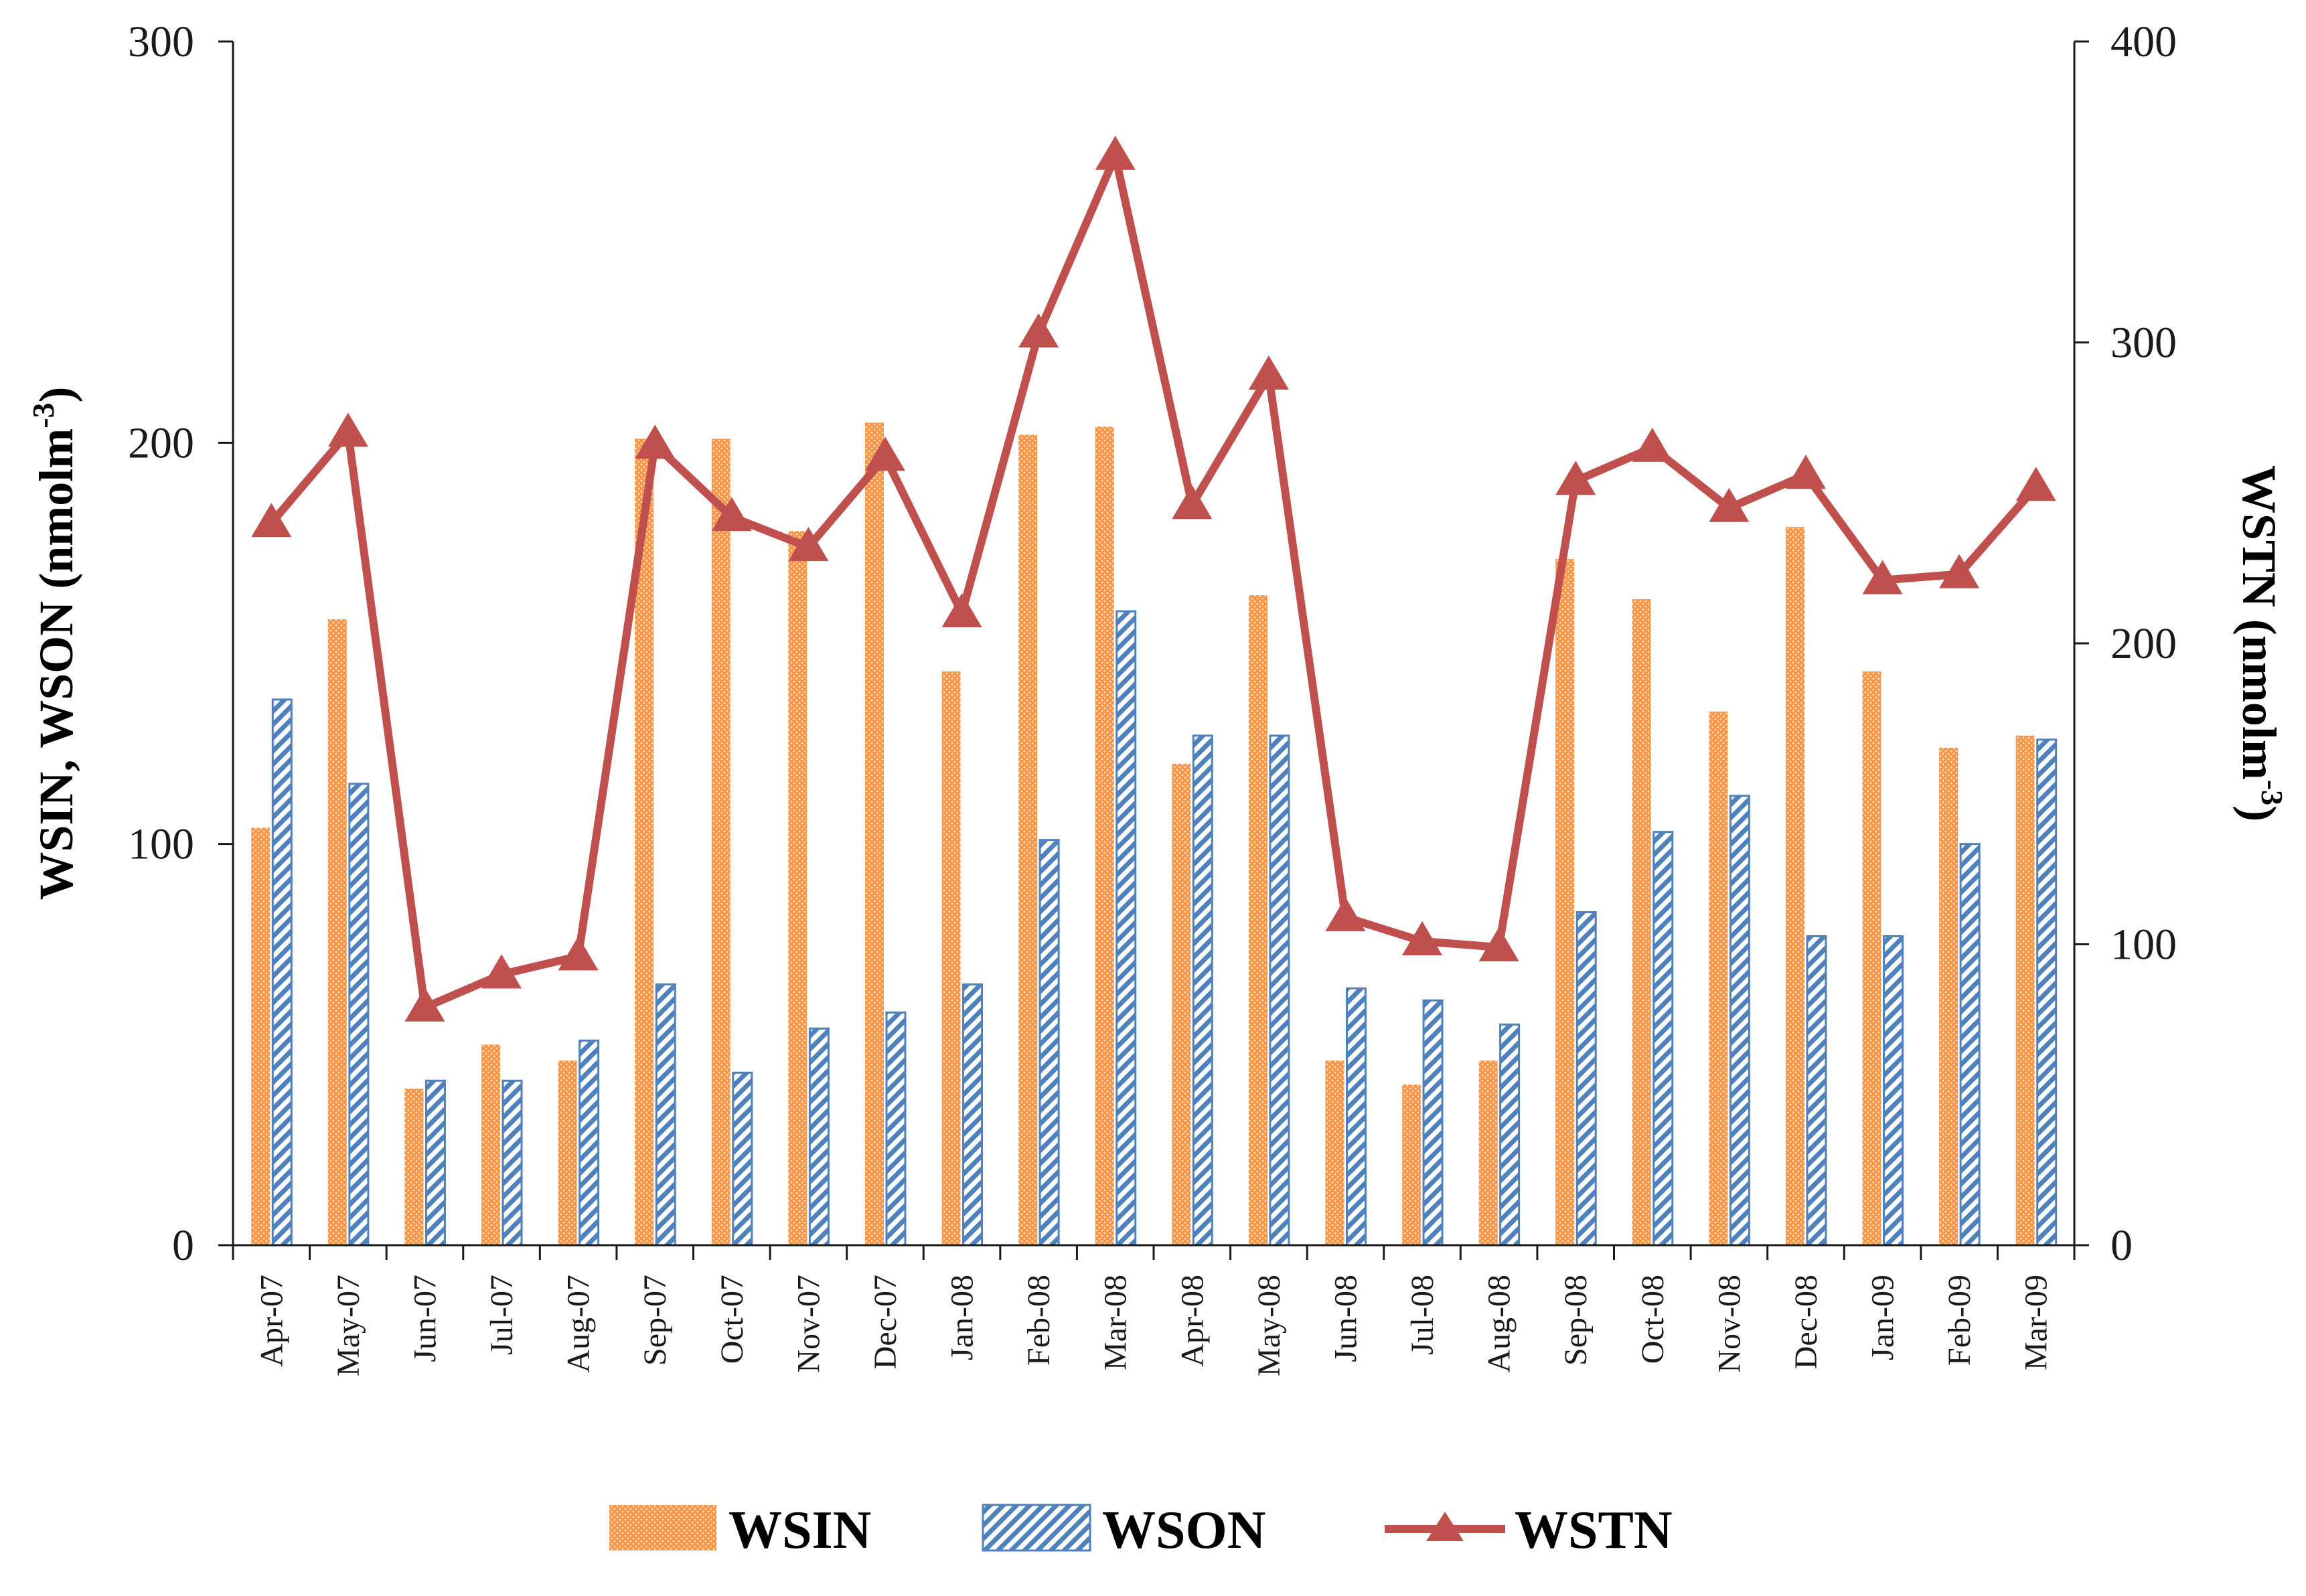 This screenshot has height=1596, width=2306. What do you see at coordinates (2036, 1322) in the screenshot?
I see `x-category-label: Mar-09` at bounding box center [2036, 1322].